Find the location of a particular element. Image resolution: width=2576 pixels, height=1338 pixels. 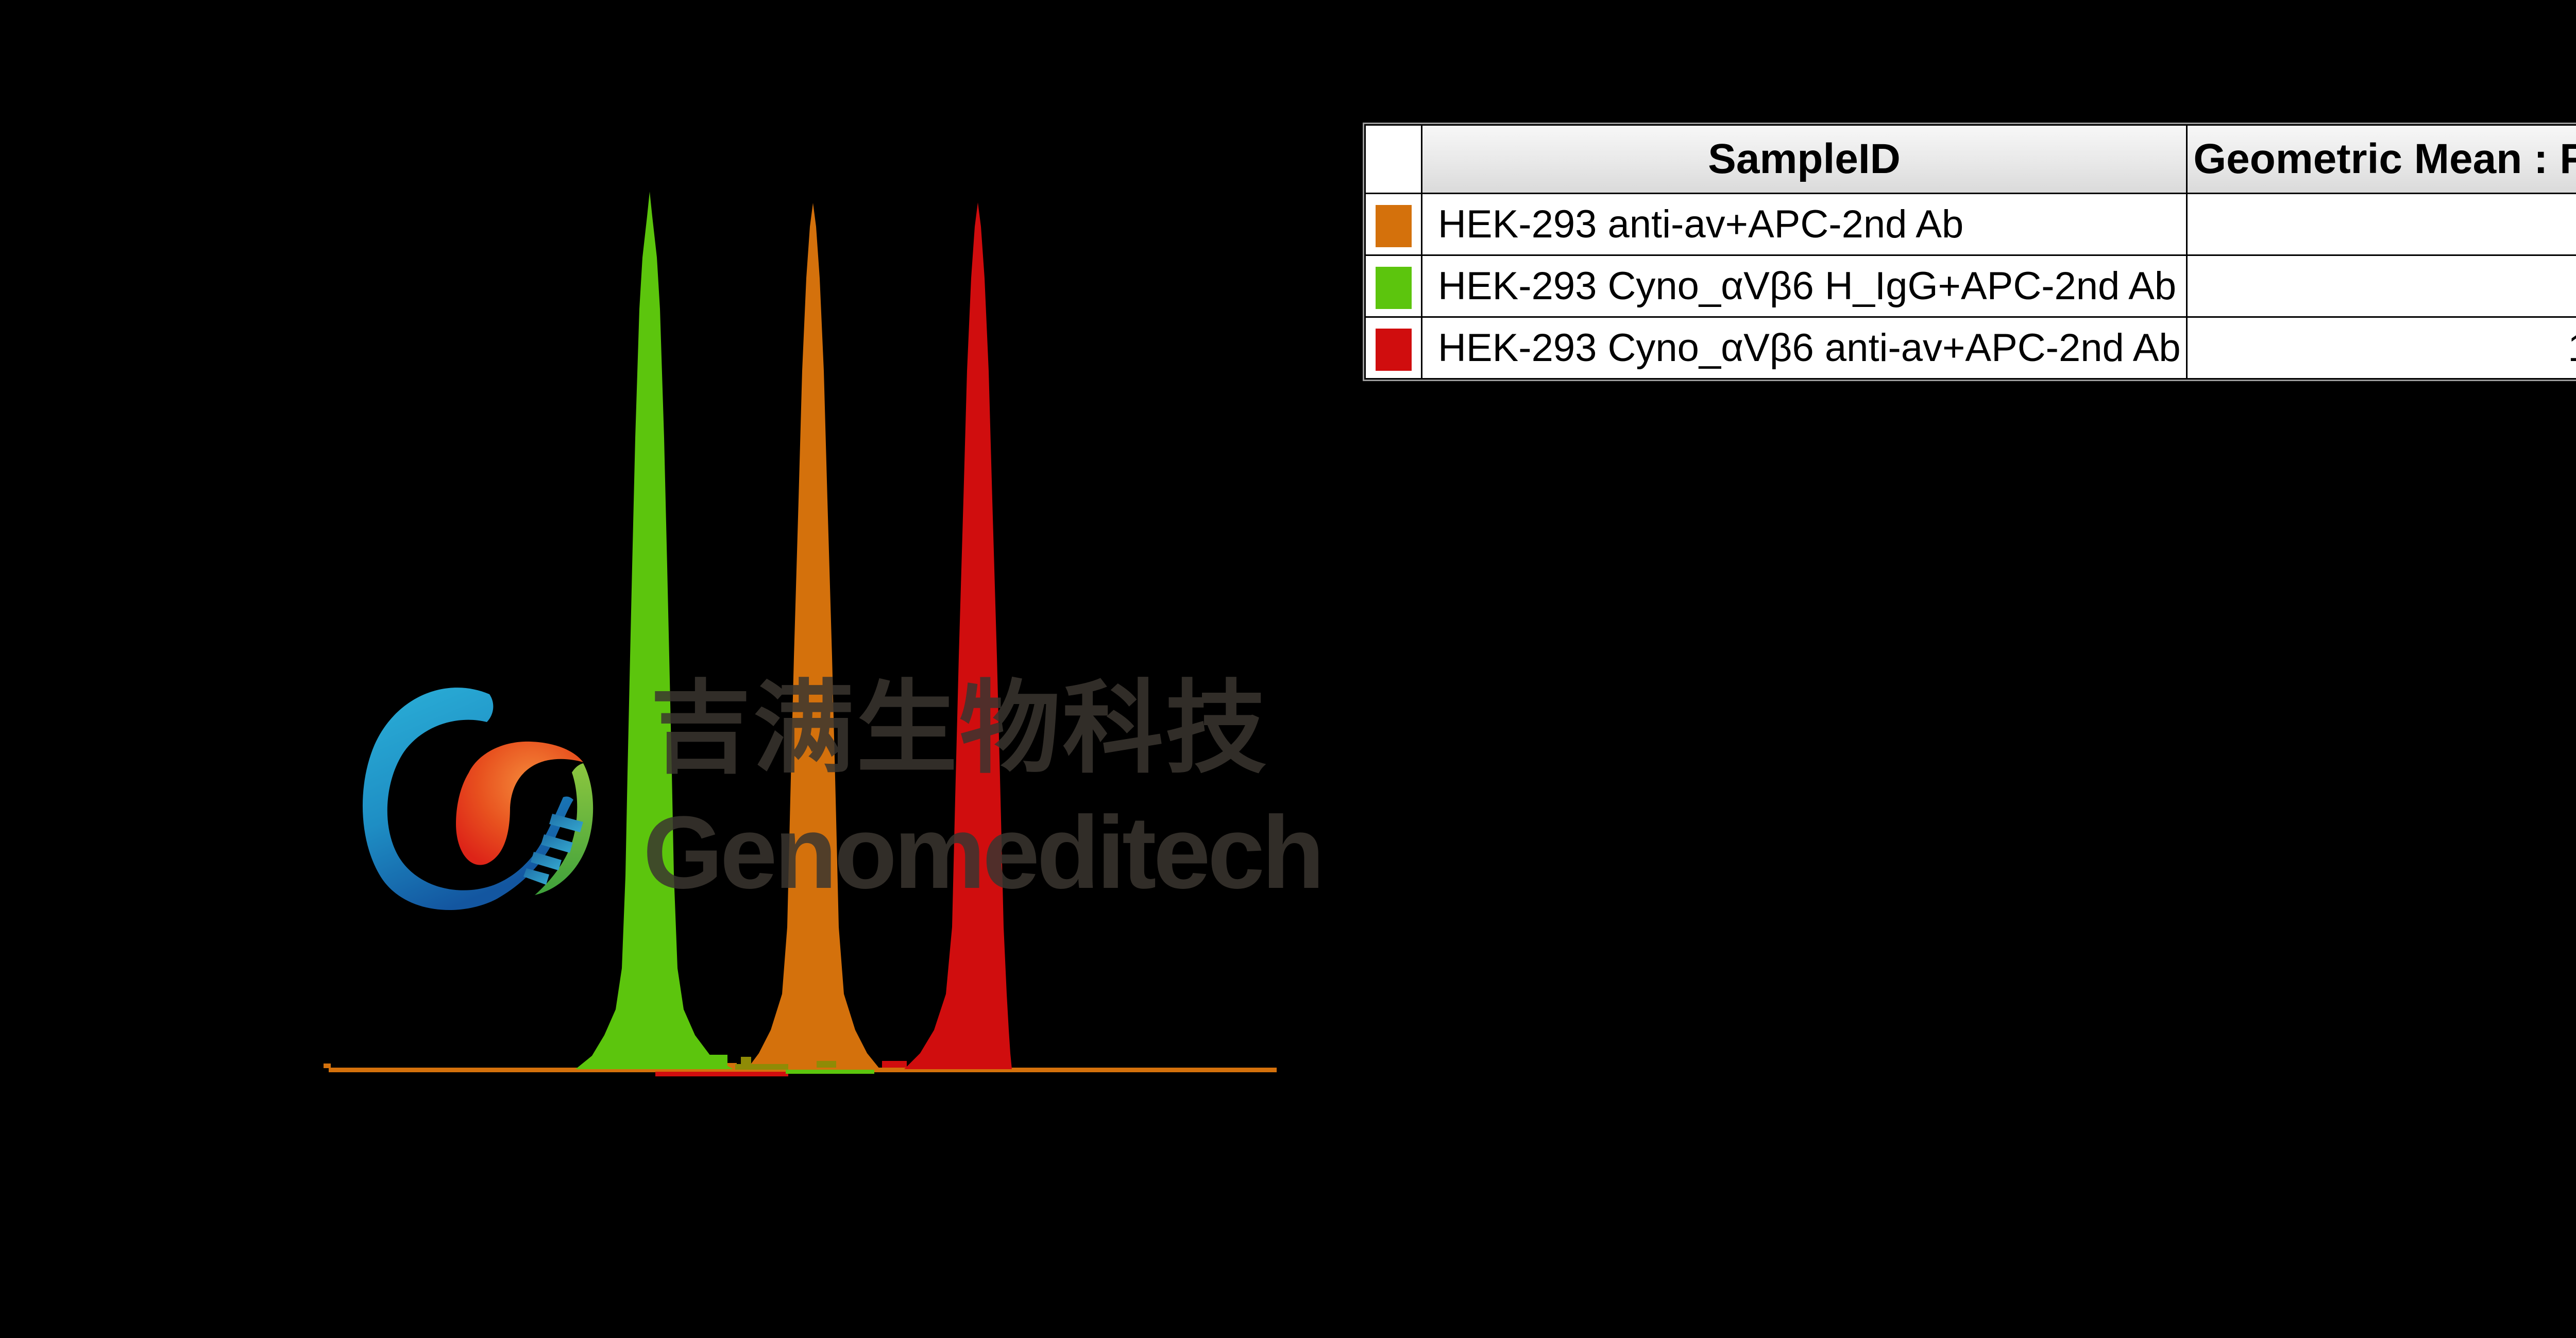

watermark-latin-text: Genomeditech is located at coordinates (984, 852).